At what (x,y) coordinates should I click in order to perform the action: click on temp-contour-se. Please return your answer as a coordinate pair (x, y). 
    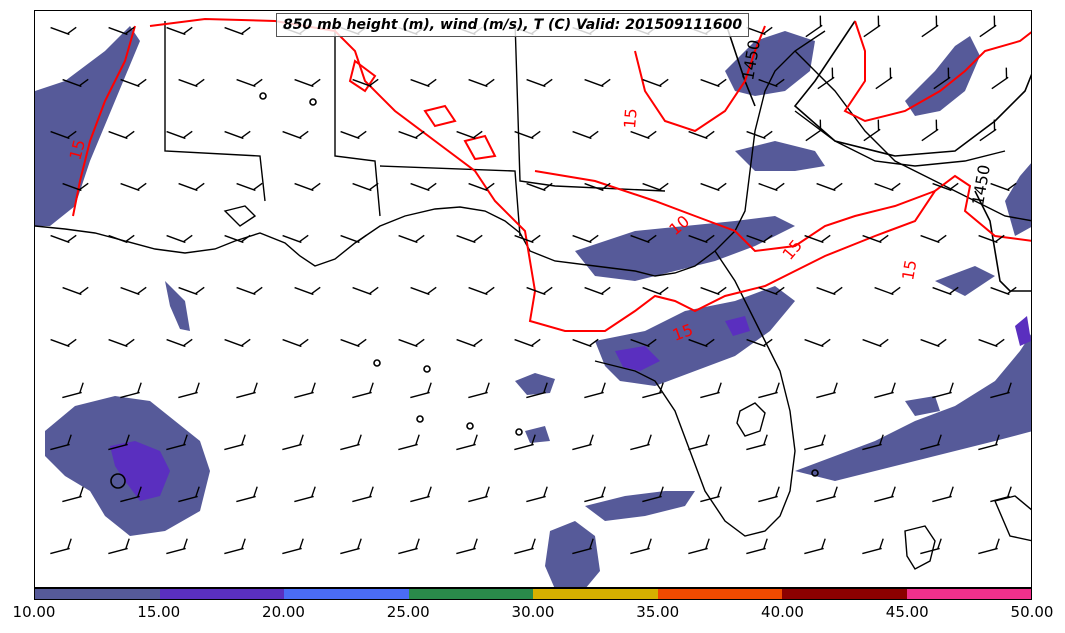
    Looking at the image, I should click on (937, 71).